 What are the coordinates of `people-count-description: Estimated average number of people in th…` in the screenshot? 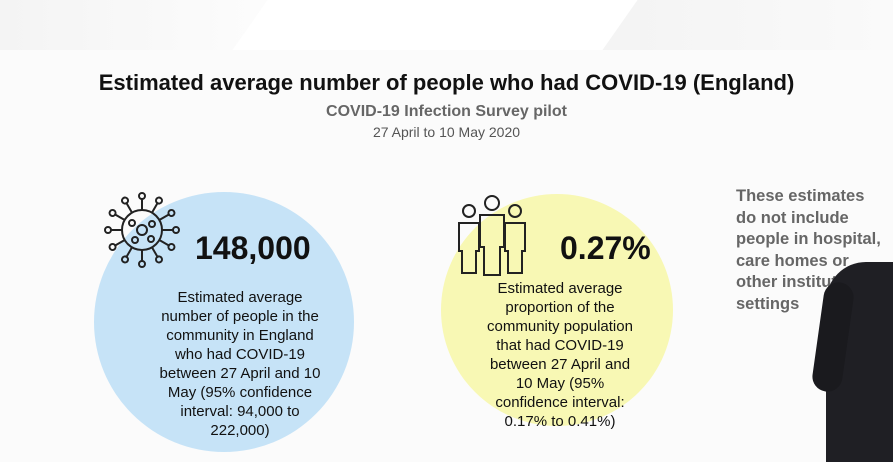 It's located at (240, 364).